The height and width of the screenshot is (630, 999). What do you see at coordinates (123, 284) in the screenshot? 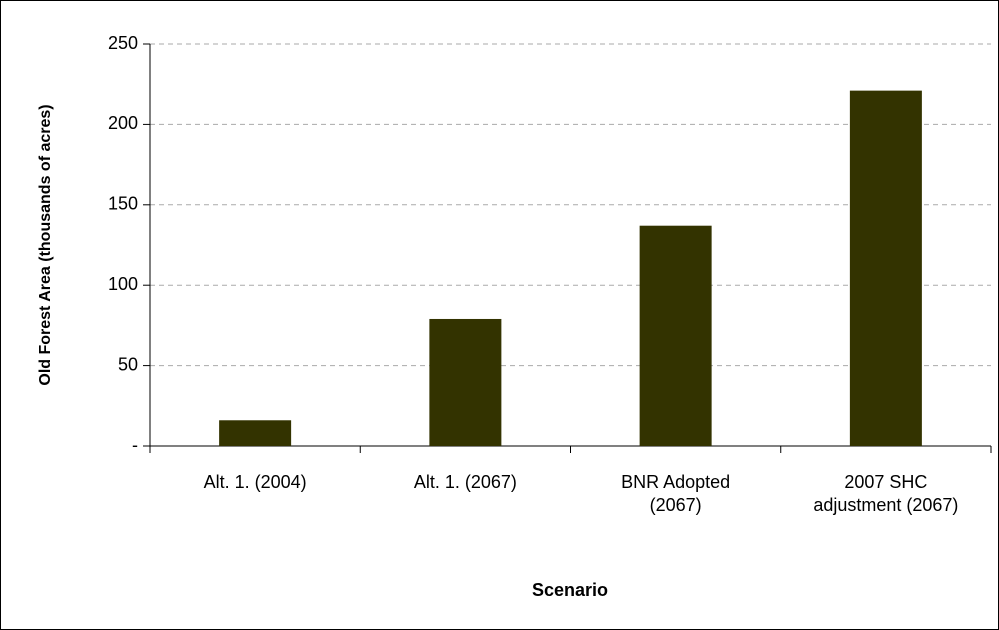
I see `y-tick-label: 100` at bounding box center [123, 284].